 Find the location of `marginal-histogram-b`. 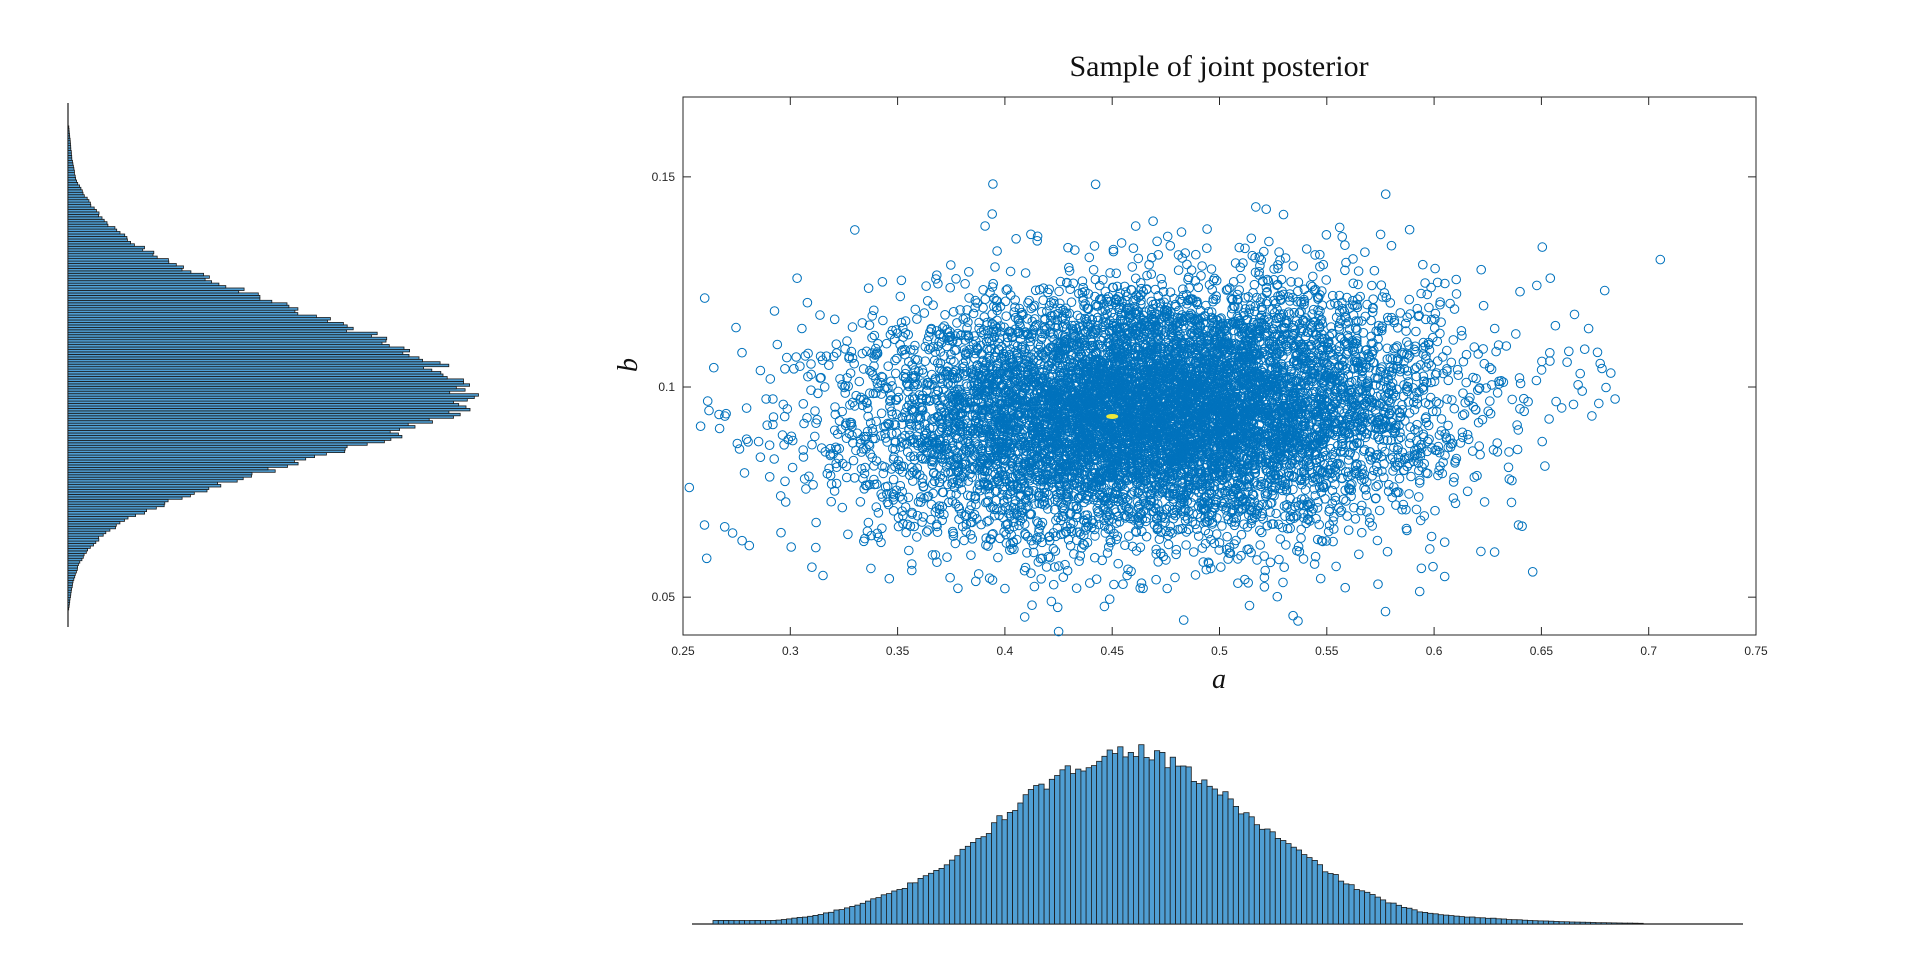

marginal-histogram-b is located at coordinates (273, 365).